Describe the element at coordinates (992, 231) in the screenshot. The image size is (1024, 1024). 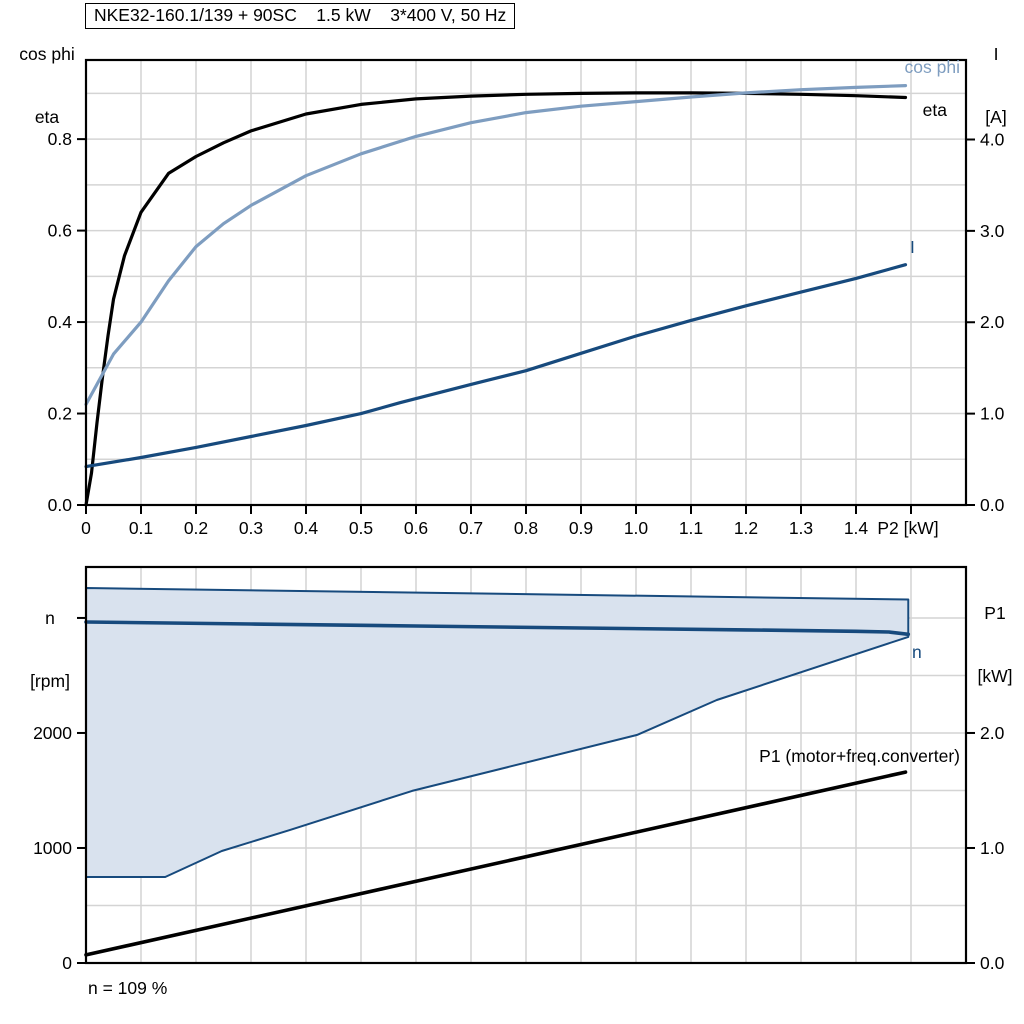
I see `right-tick-label: 3.0` at that location.